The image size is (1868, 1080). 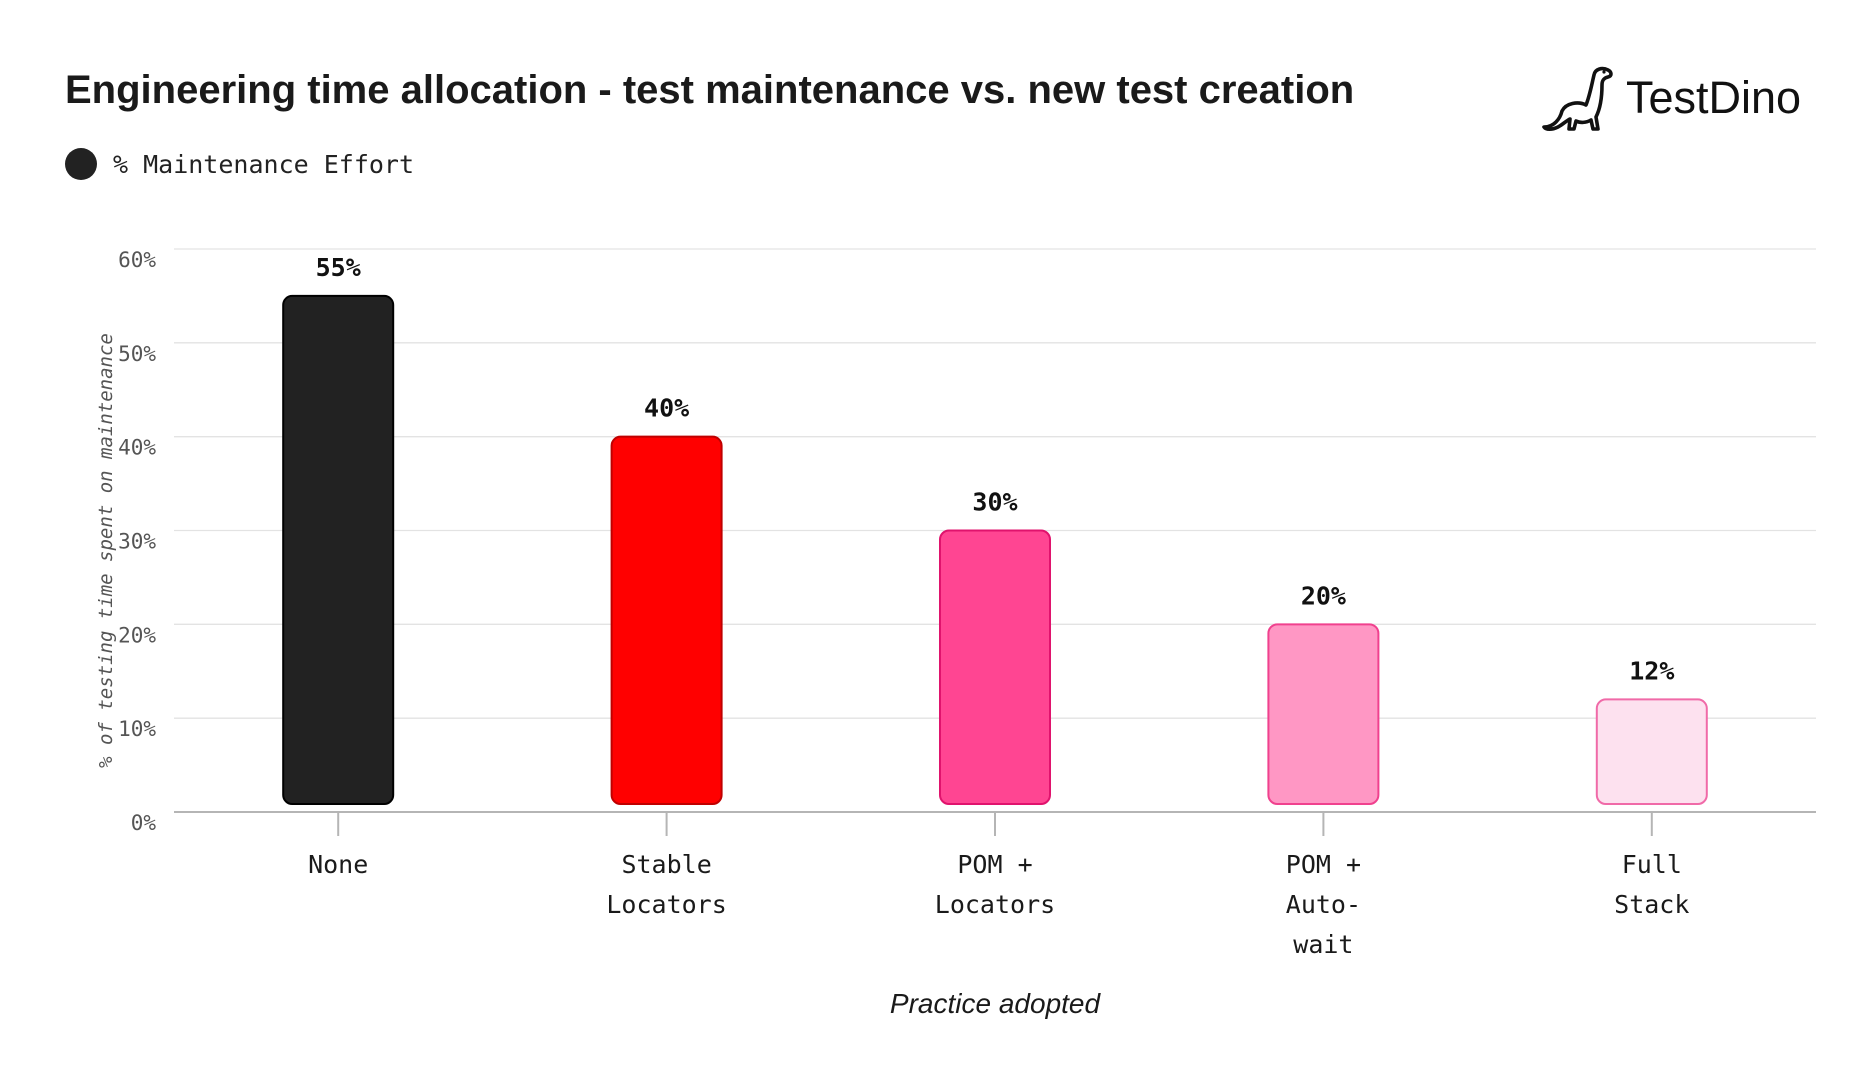 I want to click on y-axis-title: % of testing time spent on maintenance, so click(x=106, y=550).